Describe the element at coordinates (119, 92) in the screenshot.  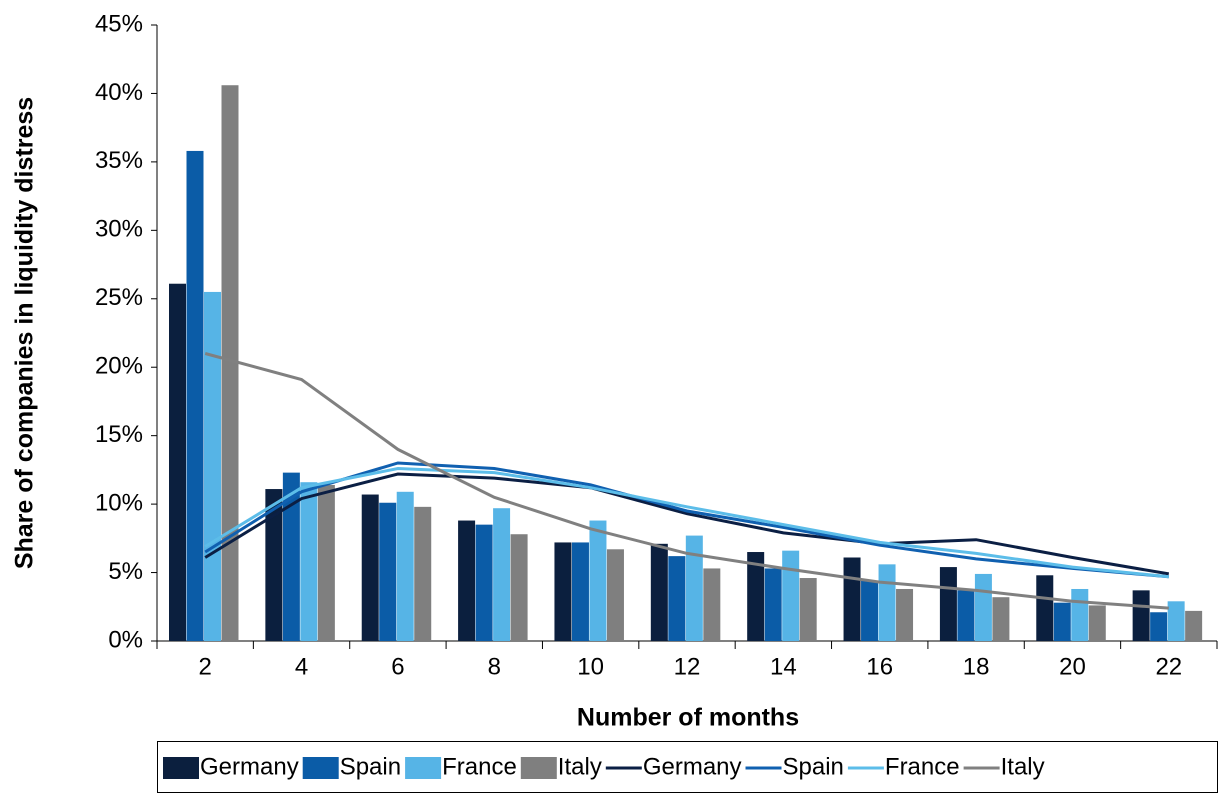
I see `y-tick-label: 40%` at that location.